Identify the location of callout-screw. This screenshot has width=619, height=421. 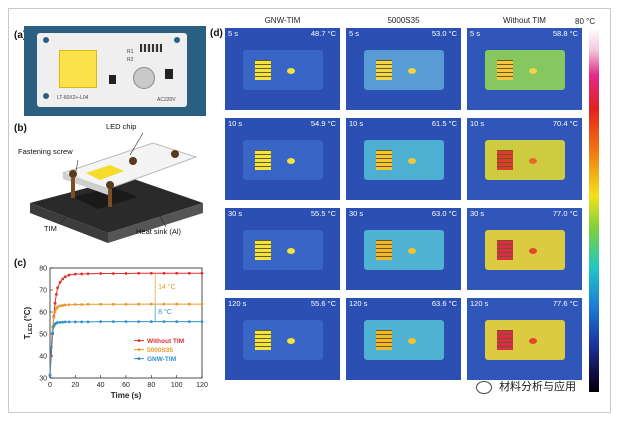
(77, 165).